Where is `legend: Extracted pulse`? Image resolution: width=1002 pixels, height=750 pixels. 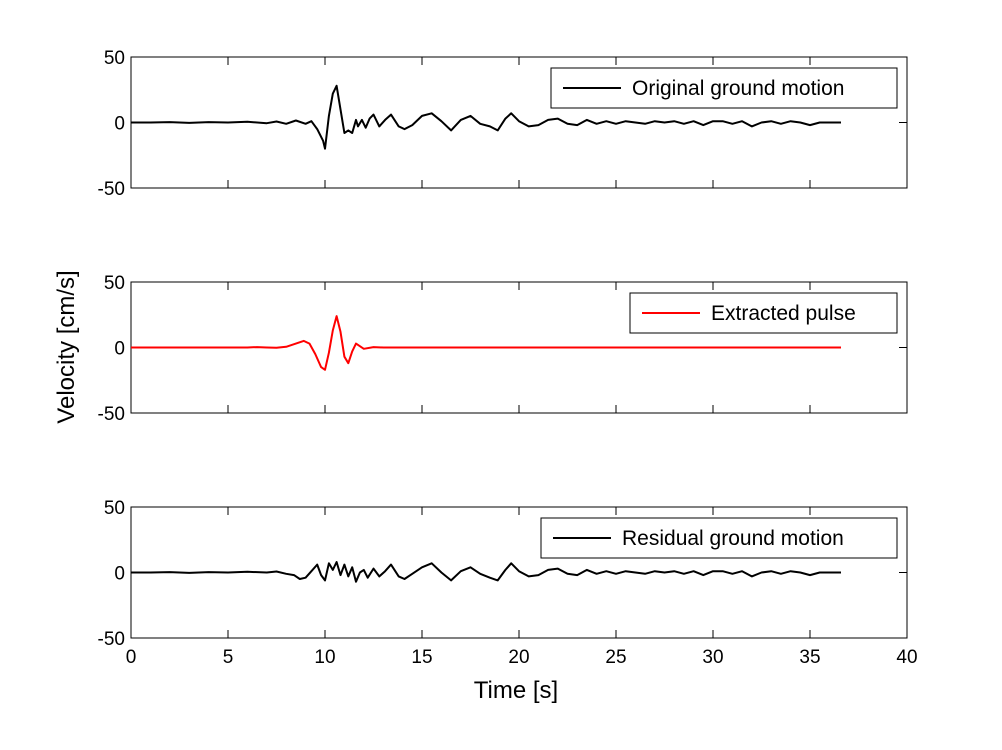 legend: Extracted pulse is located at coordinates (763, 313).